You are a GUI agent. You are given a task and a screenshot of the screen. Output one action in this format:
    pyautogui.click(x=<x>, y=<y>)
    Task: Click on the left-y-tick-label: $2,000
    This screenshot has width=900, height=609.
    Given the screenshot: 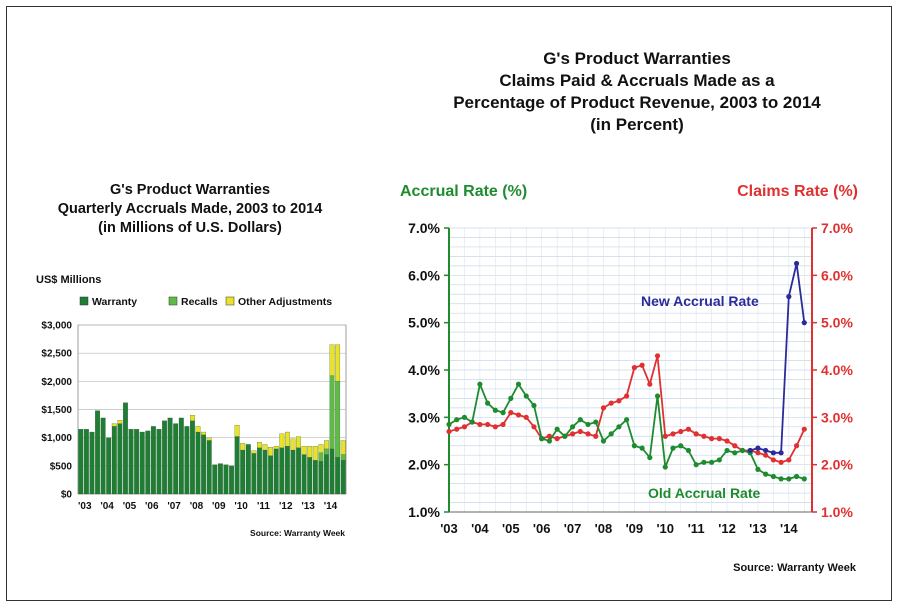 What is the action you would take?
    pyautogui.click(x=56, y=382)
    